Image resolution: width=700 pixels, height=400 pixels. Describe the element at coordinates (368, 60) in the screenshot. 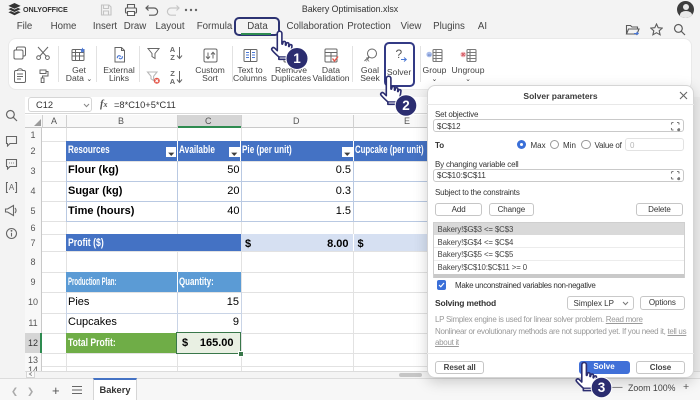

I see `svg-text: x` at that location.